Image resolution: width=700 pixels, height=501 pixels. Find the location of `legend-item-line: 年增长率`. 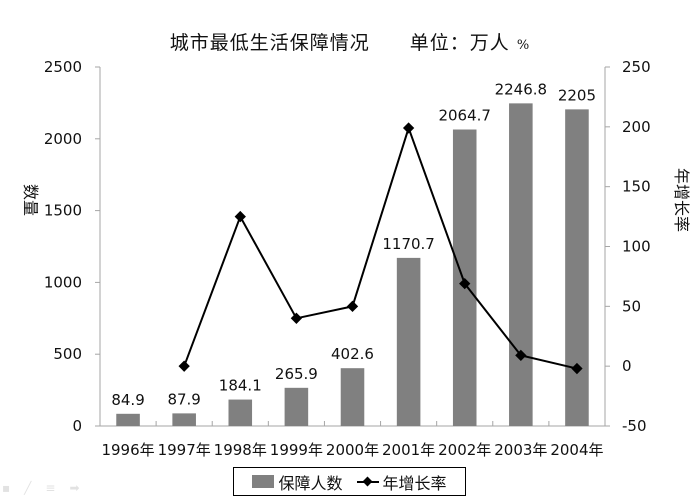

legend-item-line: 年增长率 is located at coordinates (401, 482).